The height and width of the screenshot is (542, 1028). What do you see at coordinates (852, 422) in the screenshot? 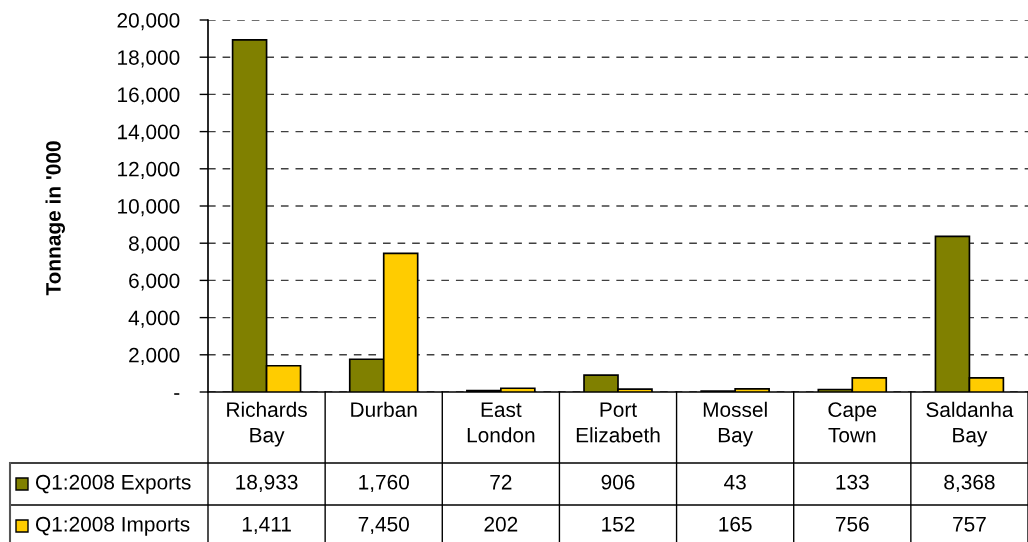
I see `x-tick-label: Cape Town` at bounding box center [852, 422].